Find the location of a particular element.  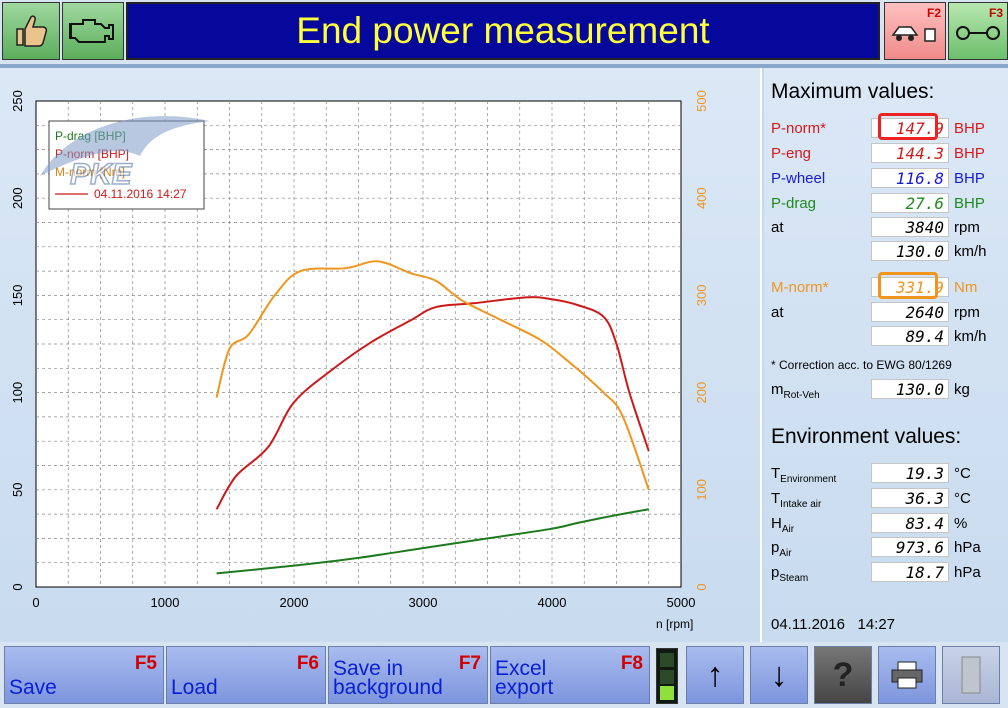

save-button: F5 Save is located at coordinates (84, 675).